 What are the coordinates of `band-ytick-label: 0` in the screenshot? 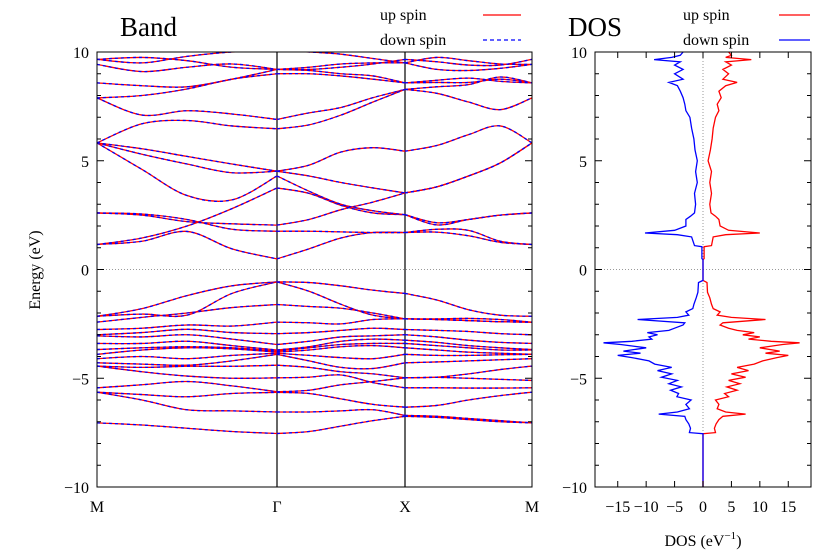 It's located at (85, 271).